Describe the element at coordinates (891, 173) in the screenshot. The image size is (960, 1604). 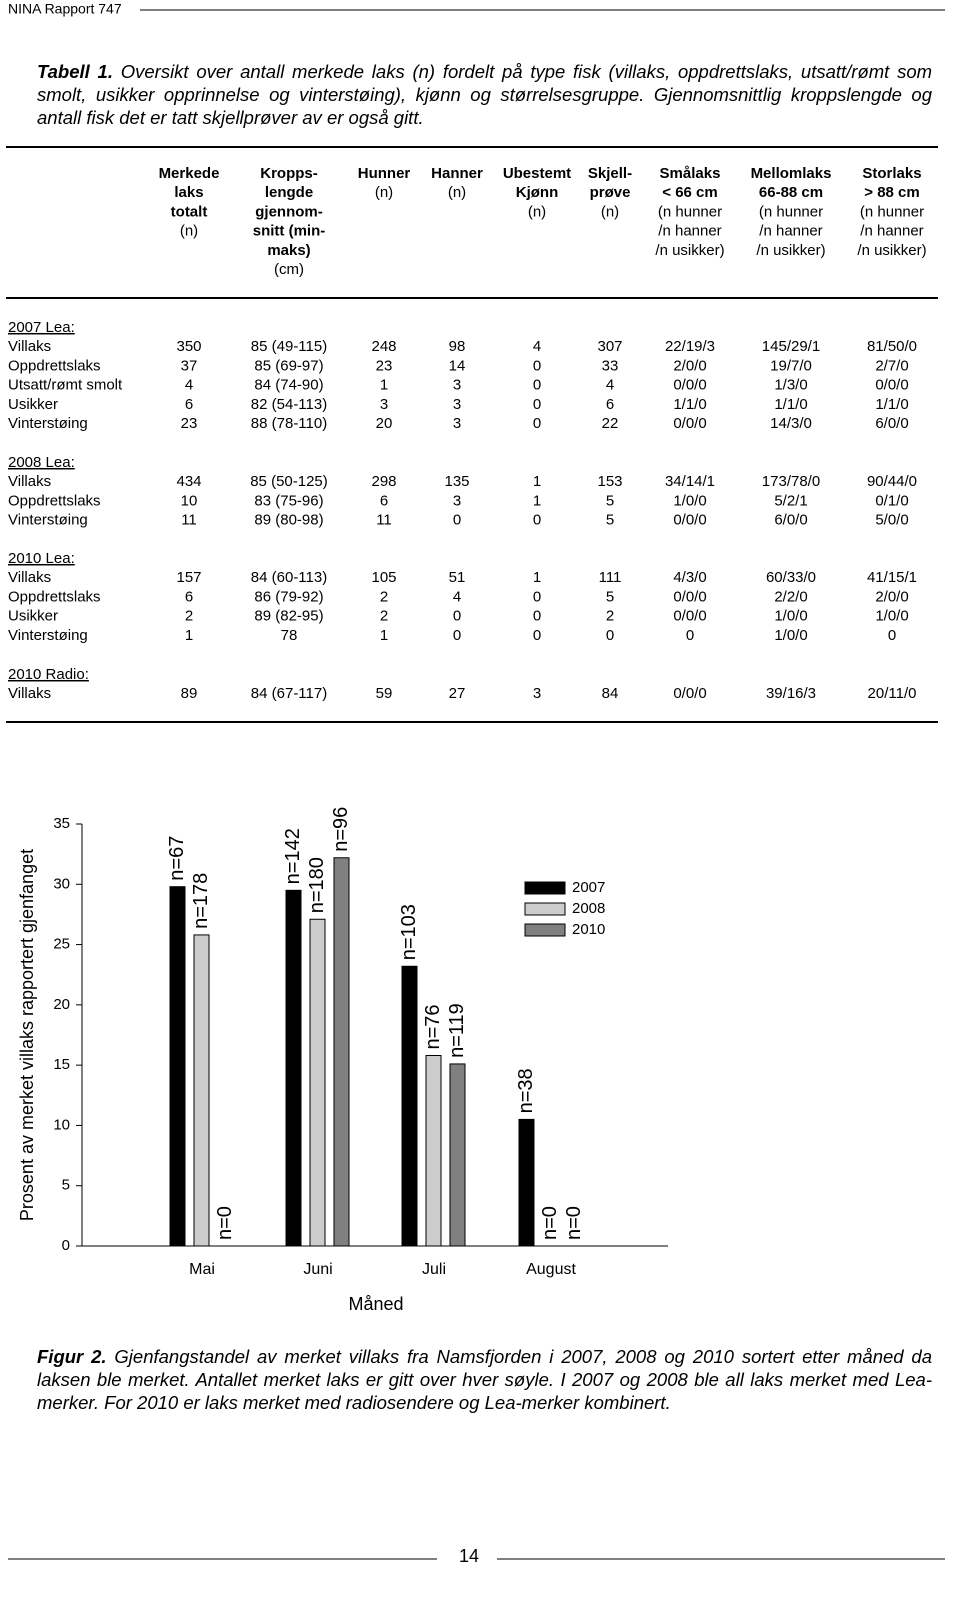
I see `column-header: Storlaks` at that location.